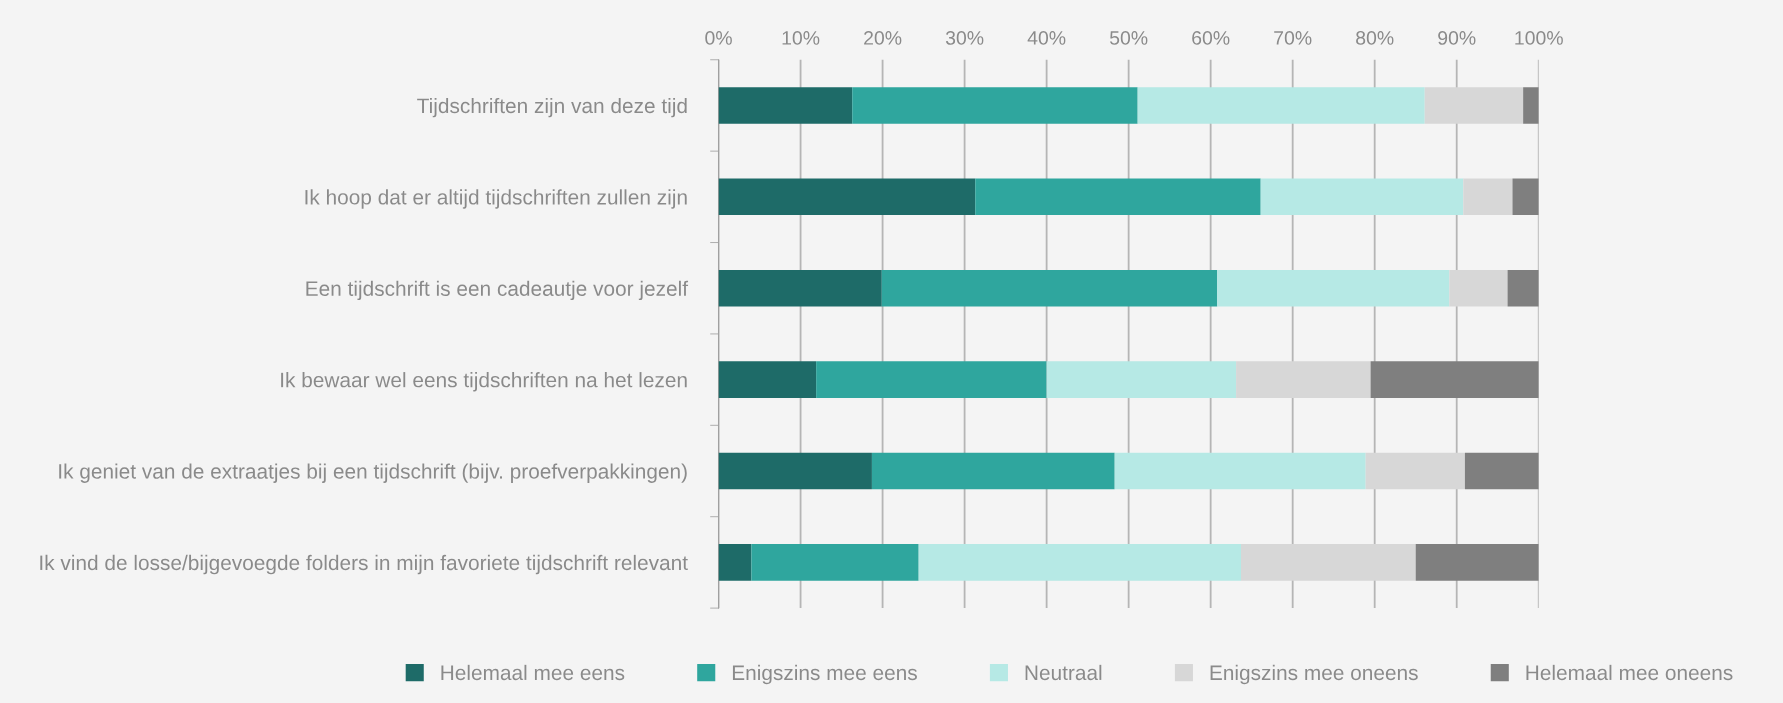  What do you see at coordinates (364, 564) in the screenshot?
I see `y-tick-label: Ik vind de losse/bijgevoegde folders in mijn favoriete tijdschrift relevant` at bounding box center [364, 564].